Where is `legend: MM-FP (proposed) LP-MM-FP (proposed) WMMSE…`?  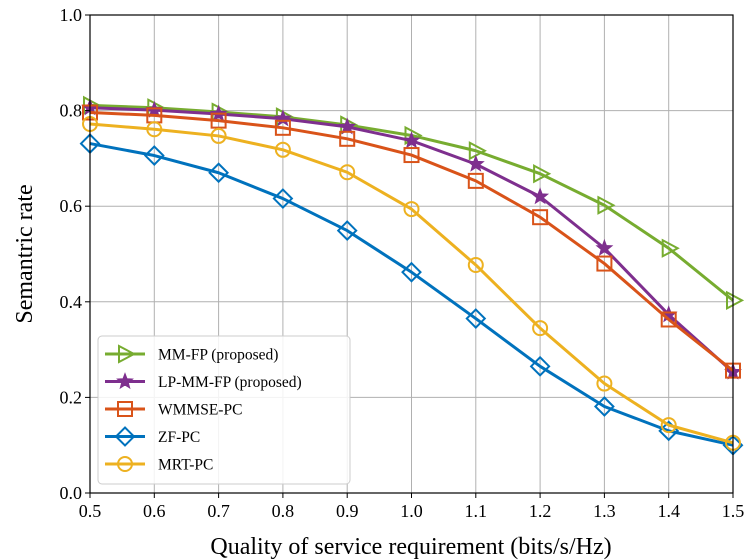 legend: MM-FP (proposed) LP-MM-FP (proposed) WMMSE… is located at coordinates (224, 410).